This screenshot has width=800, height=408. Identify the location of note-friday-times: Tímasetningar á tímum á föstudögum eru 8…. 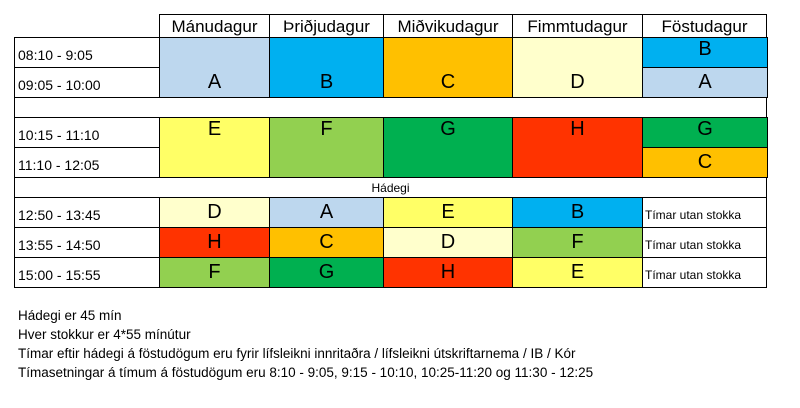
(306, 372).